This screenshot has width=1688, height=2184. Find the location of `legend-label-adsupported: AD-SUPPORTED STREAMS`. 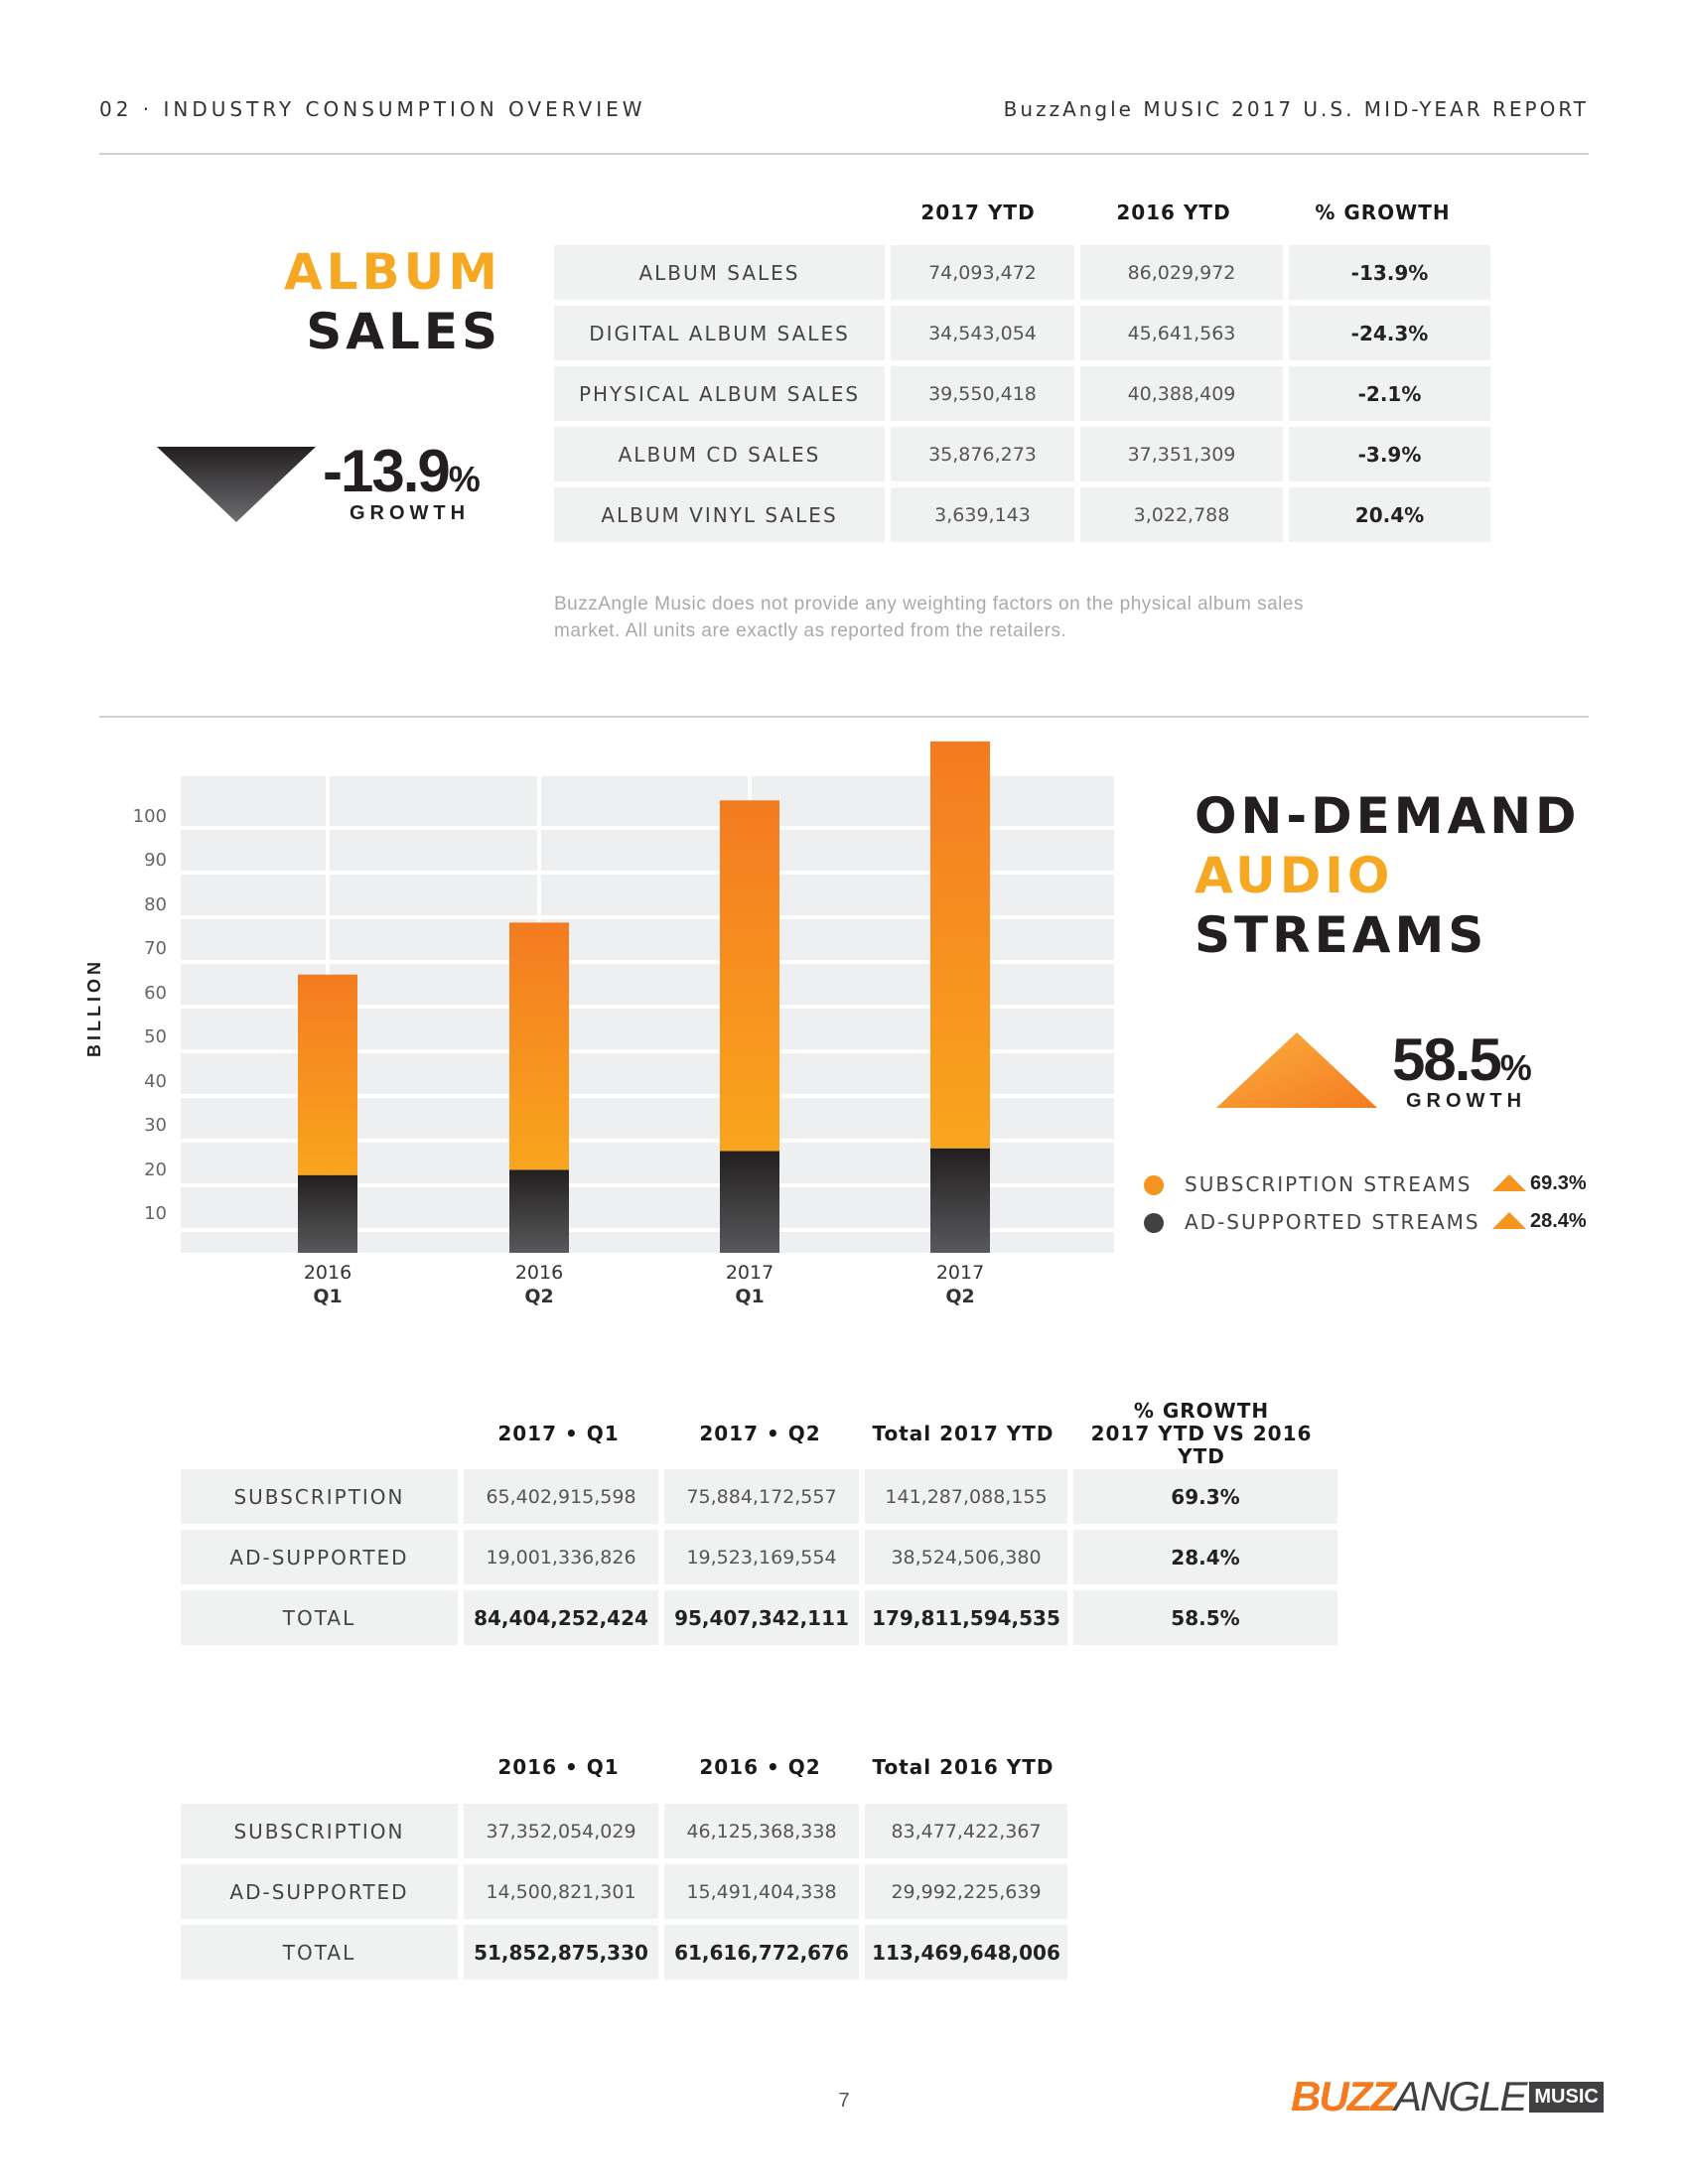

legend-label-adsupported: AD-SUPPORTED STREAMS is located at coordinates (1332, 1222).